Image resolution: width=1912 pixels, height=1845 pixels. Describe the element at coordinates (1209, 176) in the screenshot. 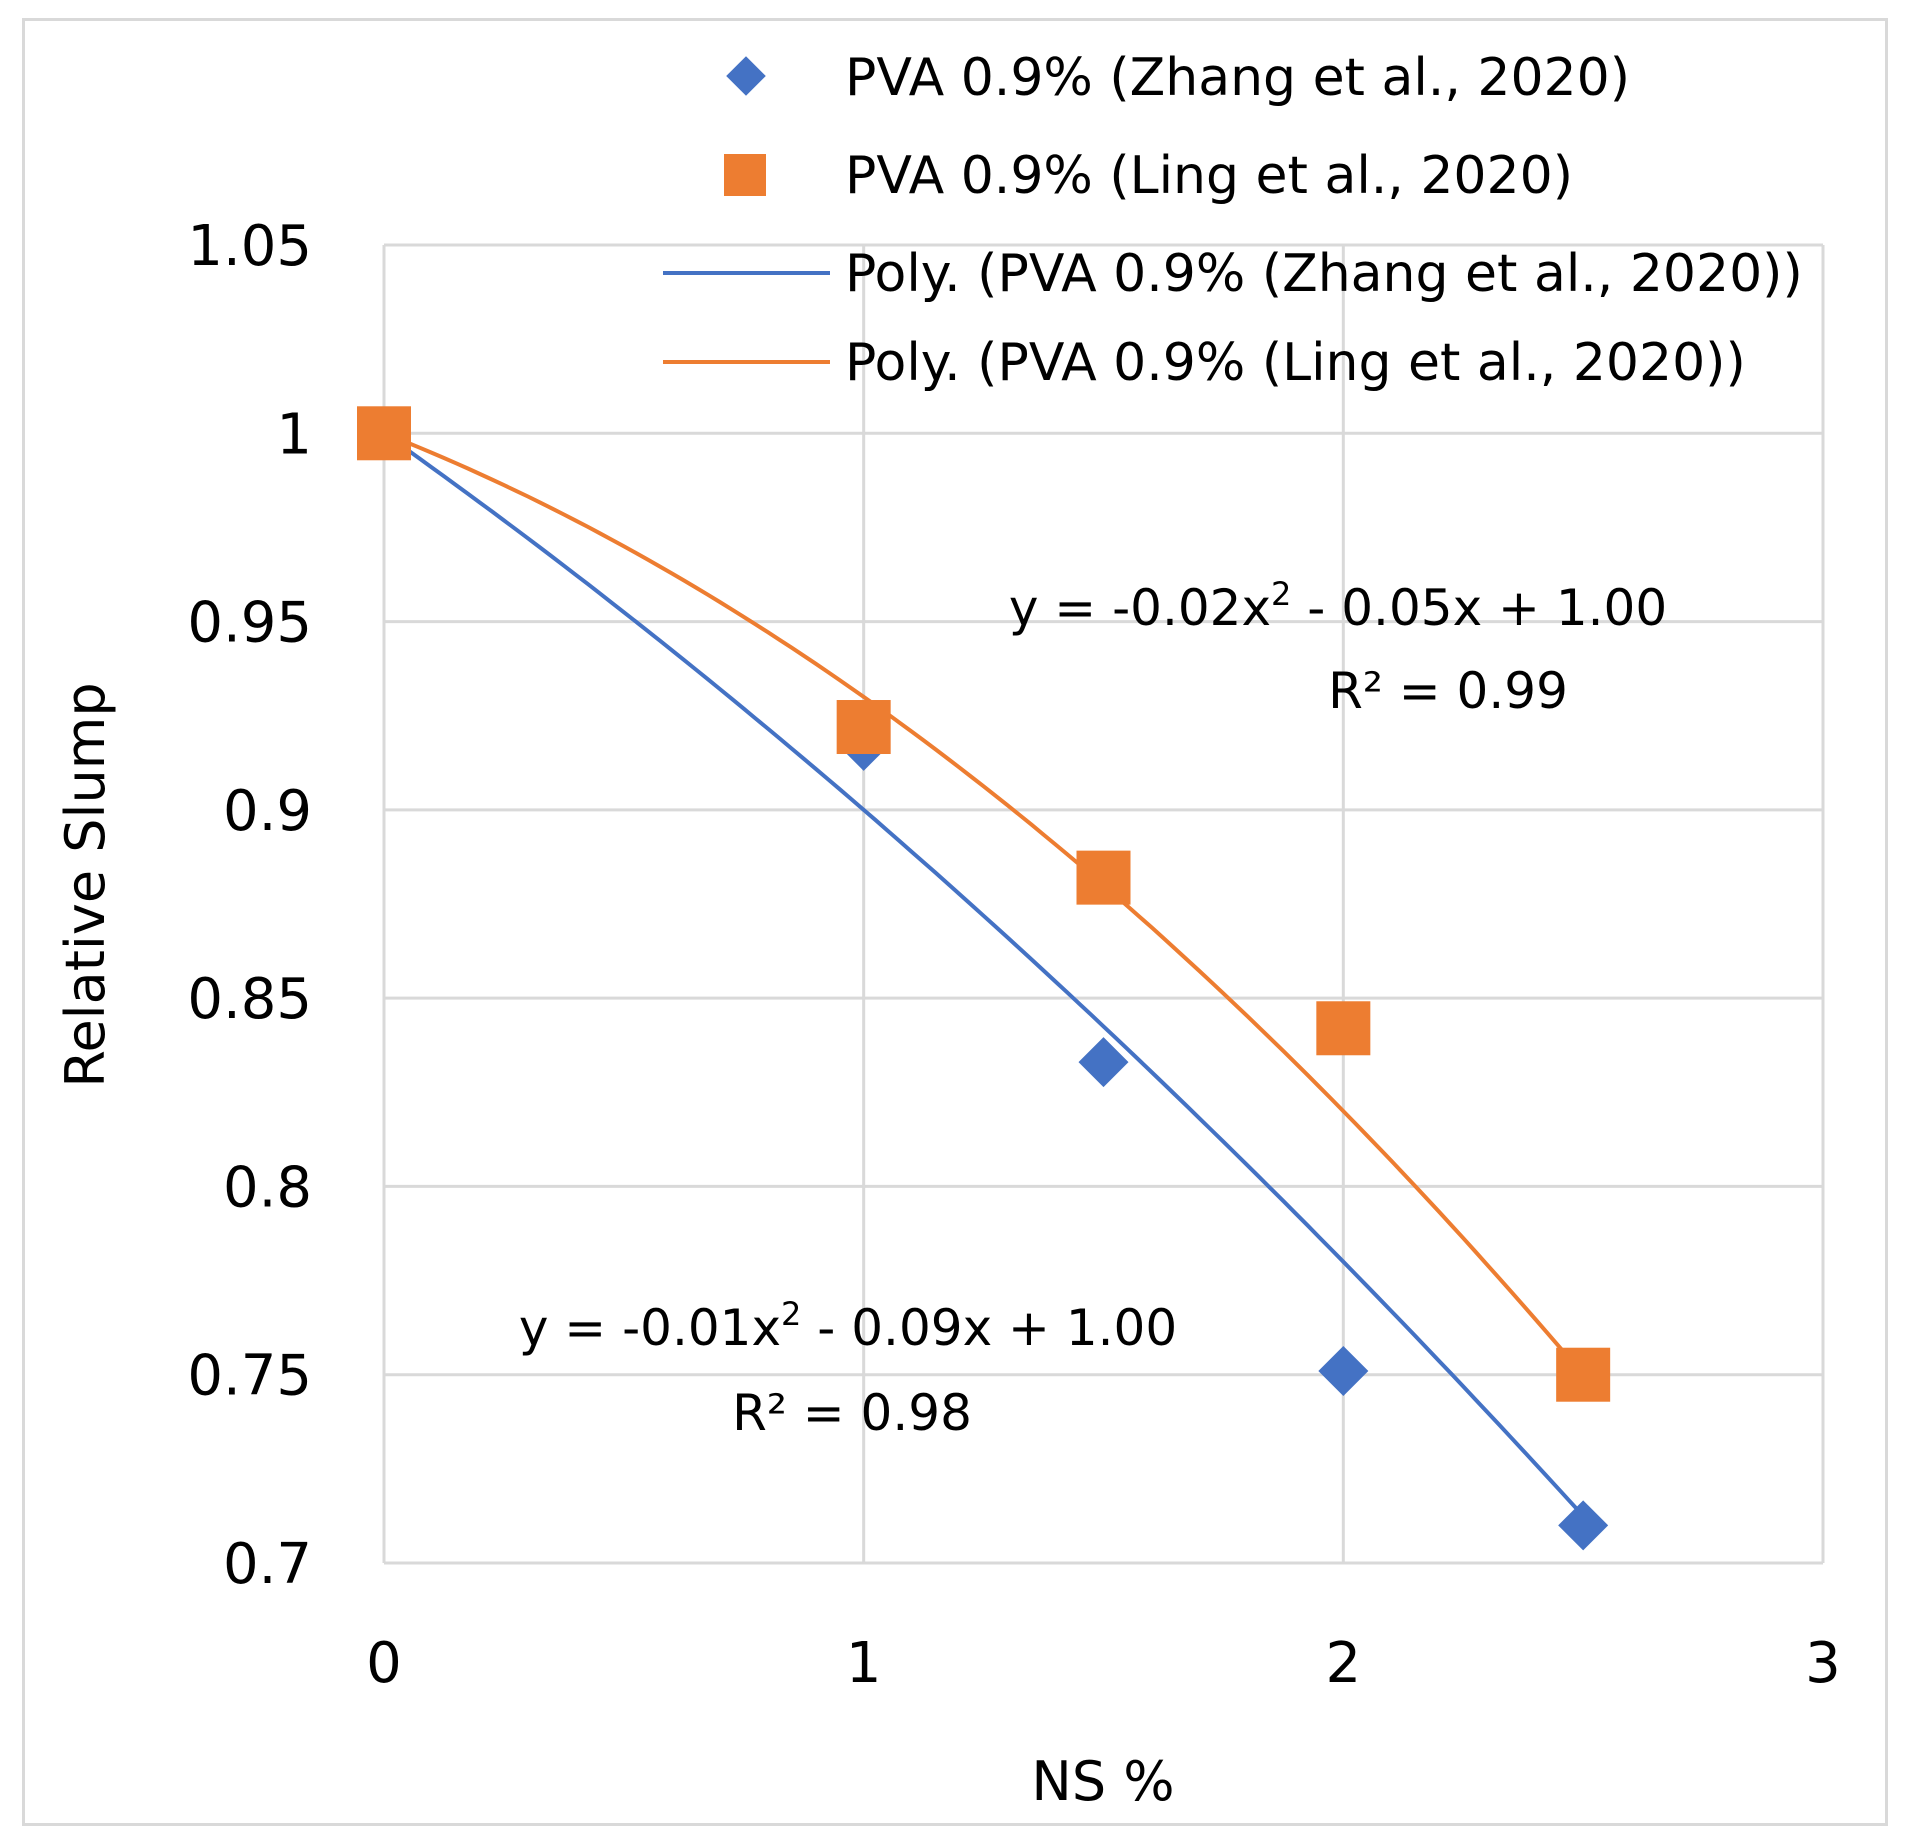

I see `legend-label-ling: PVA 0.9% (Ling et al., 2020)` at that location.